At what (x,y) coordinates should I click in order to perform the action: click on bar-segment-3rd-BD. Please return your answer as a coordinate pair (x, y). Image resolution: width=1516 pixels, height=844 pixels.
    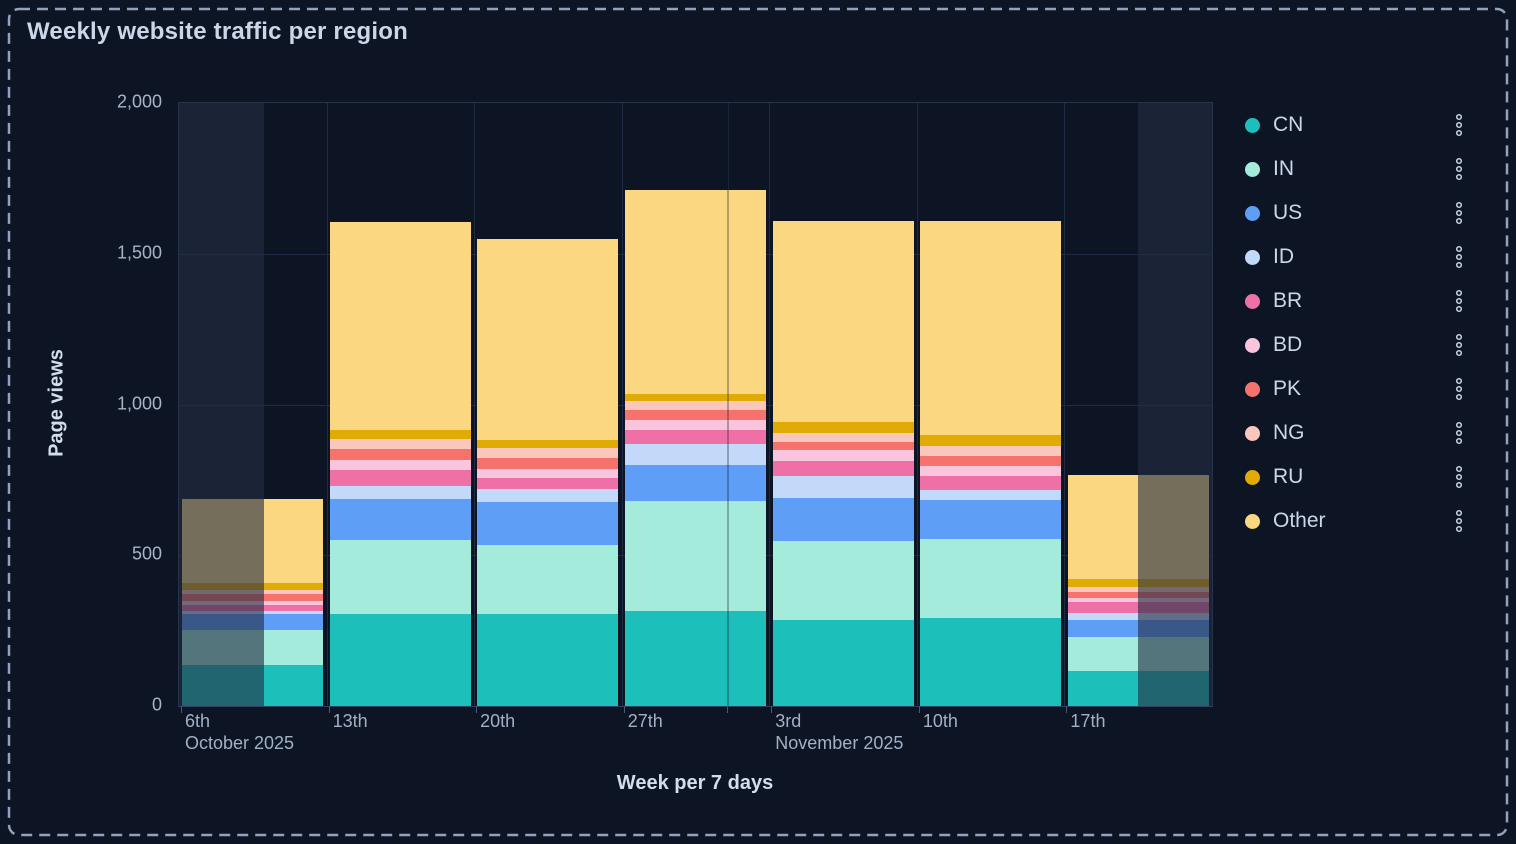
    Looking at the image, I should click on (843, 455).